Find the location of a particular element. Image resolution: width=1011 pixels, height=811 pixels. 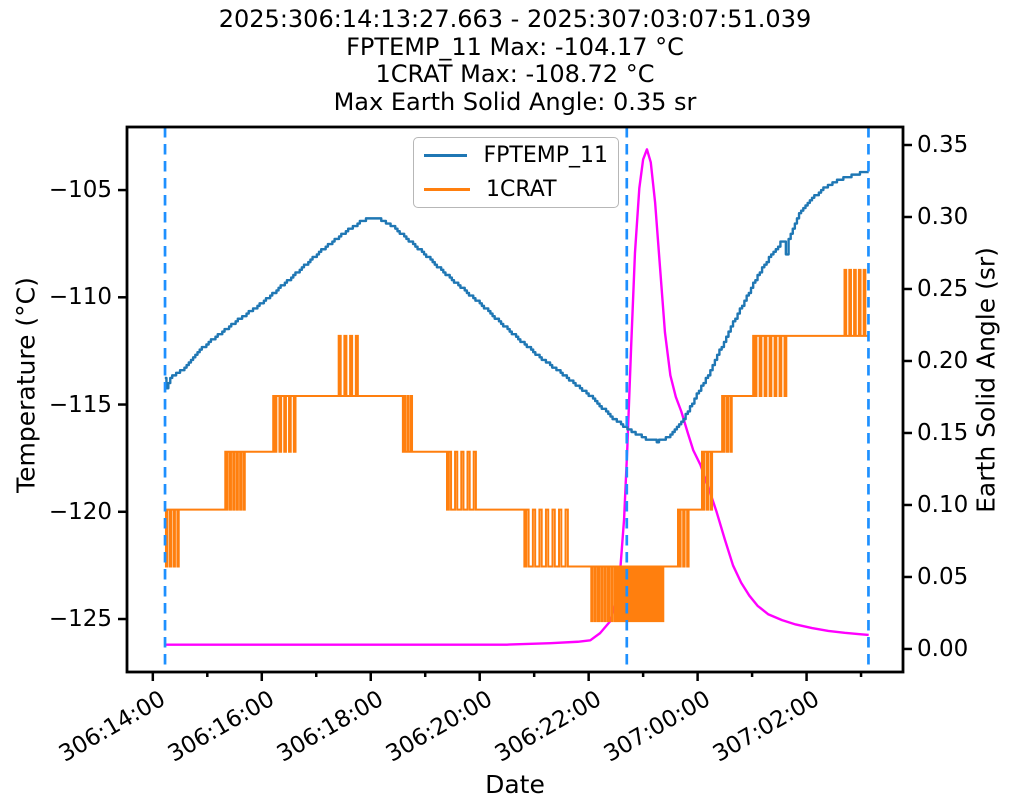

temp-tick-label: −110 is located at coordinates (80, 297).